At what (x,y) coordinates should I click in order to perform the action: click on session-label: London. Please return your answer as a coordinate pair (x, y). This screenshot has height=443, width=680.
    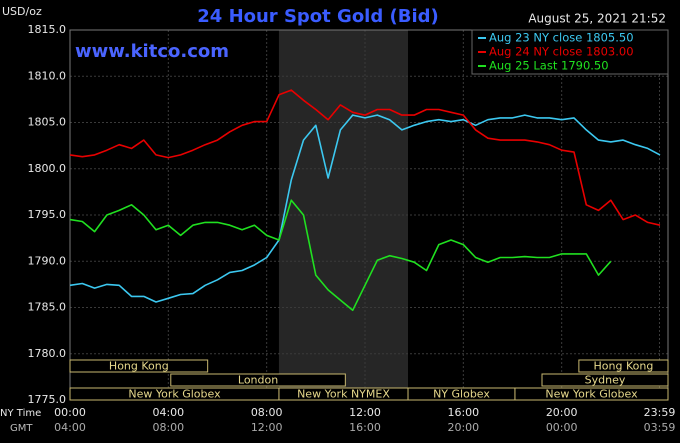
    Looking at the image, I should click on (258, 380).